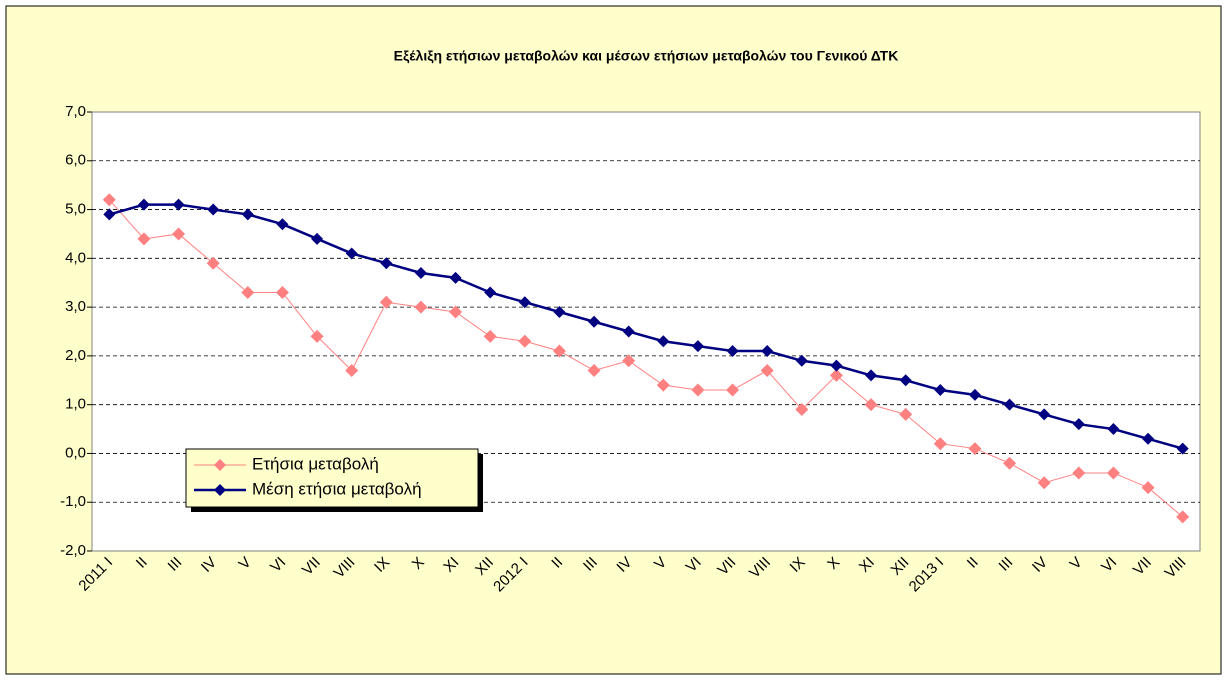 Image resolution: width=1228 pixels, height=685 pixels. I want to click on y-tick-label: -2,0, so click(73, 550).